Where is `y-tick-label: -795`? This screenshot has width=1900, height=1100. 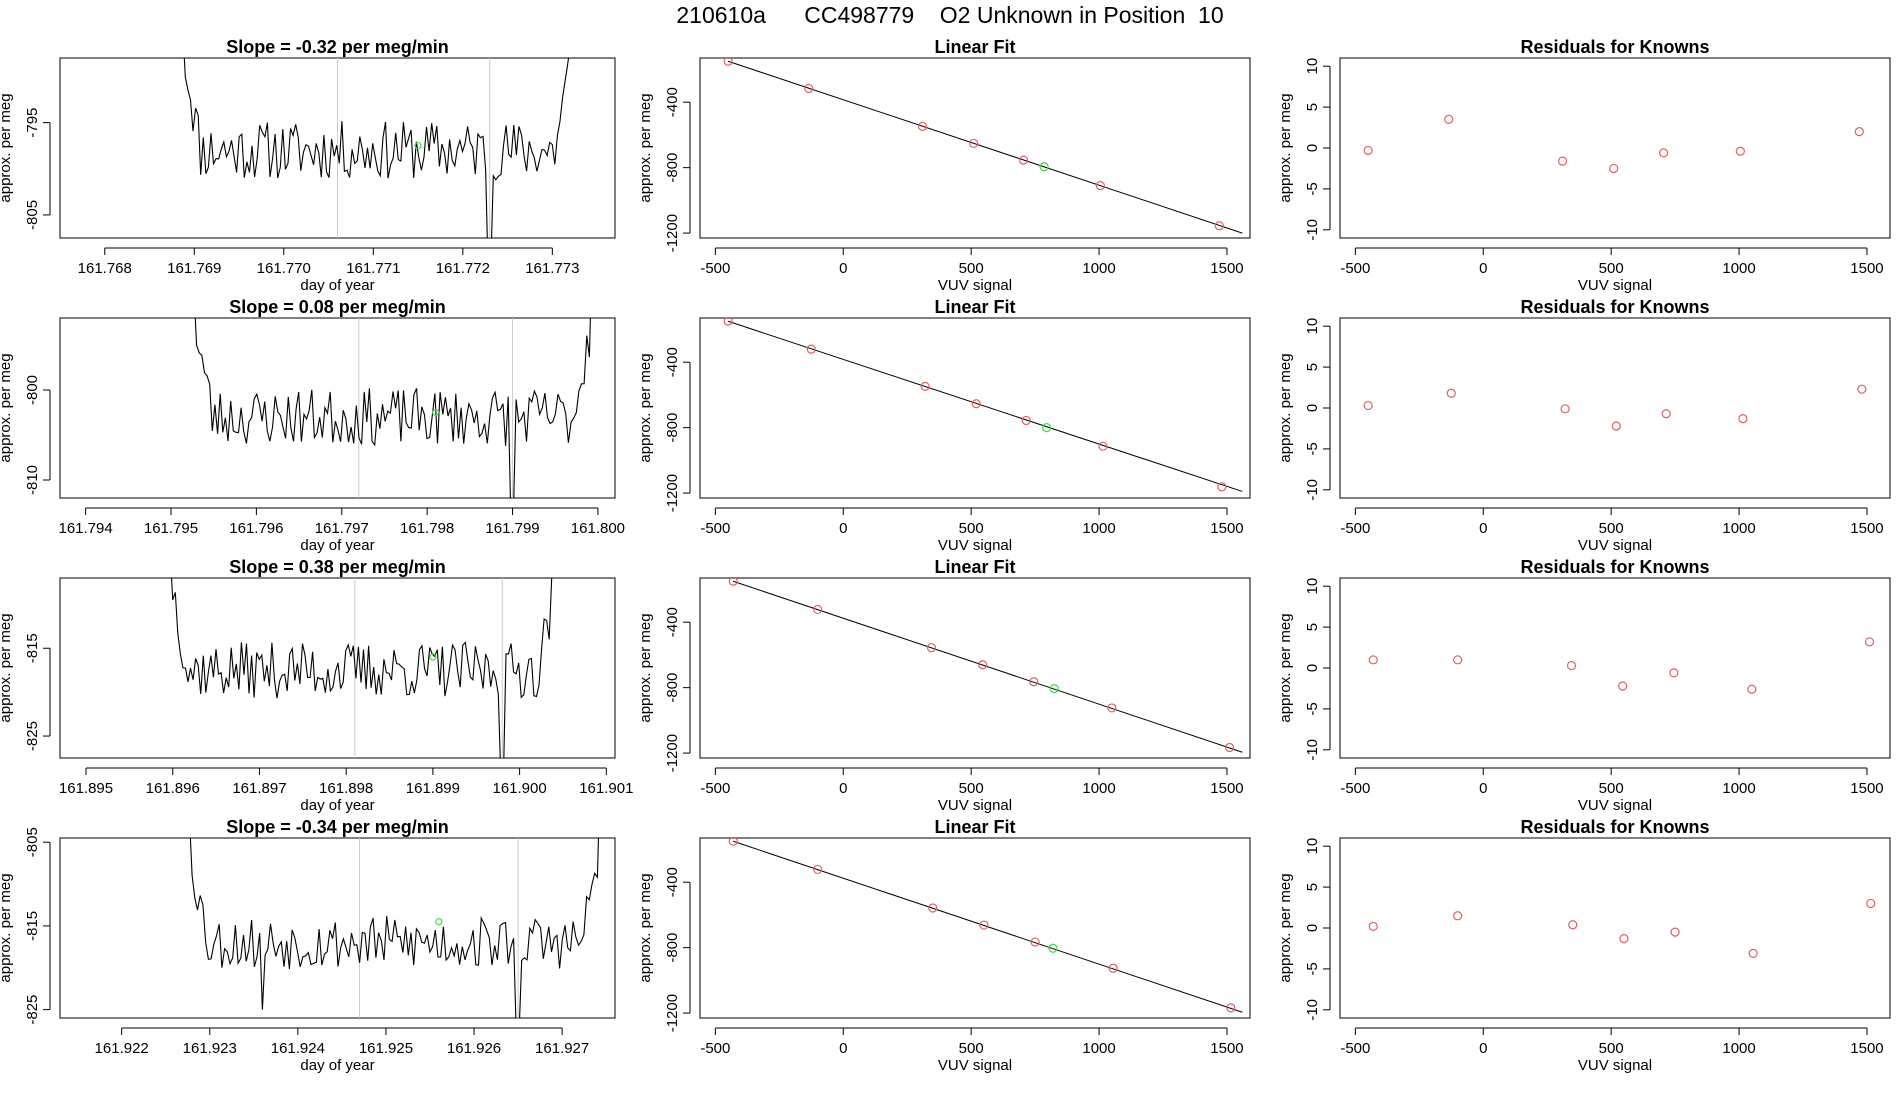
y-tick-label: -795 is located at coordinates (32, 123).